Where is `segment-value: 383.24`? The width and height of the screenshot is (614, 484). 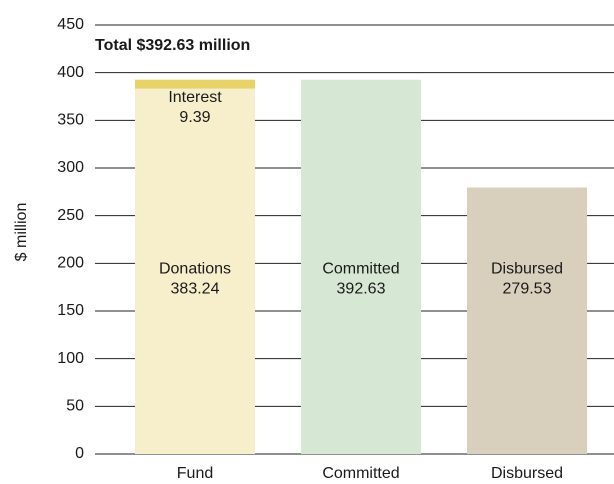 segment-value: 383.24 is located at coordinates (195, 289).